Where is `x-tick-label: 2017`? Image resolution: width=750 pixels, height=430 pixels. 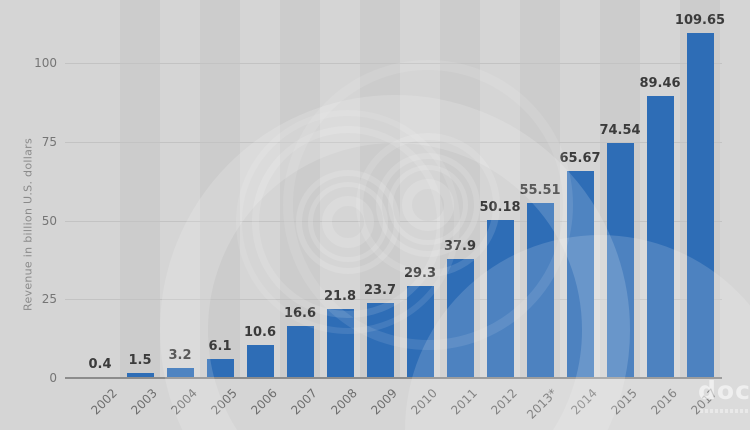 x-tick-label: 2017 is located at coordinates (704, 402).